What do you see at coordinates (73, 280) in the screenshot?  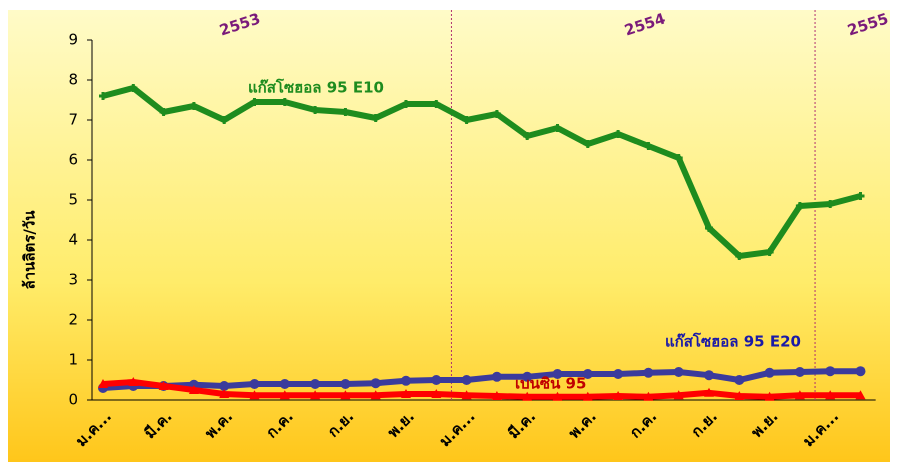 I see `y-tick-label: 3` at bounding box center [73, 280].